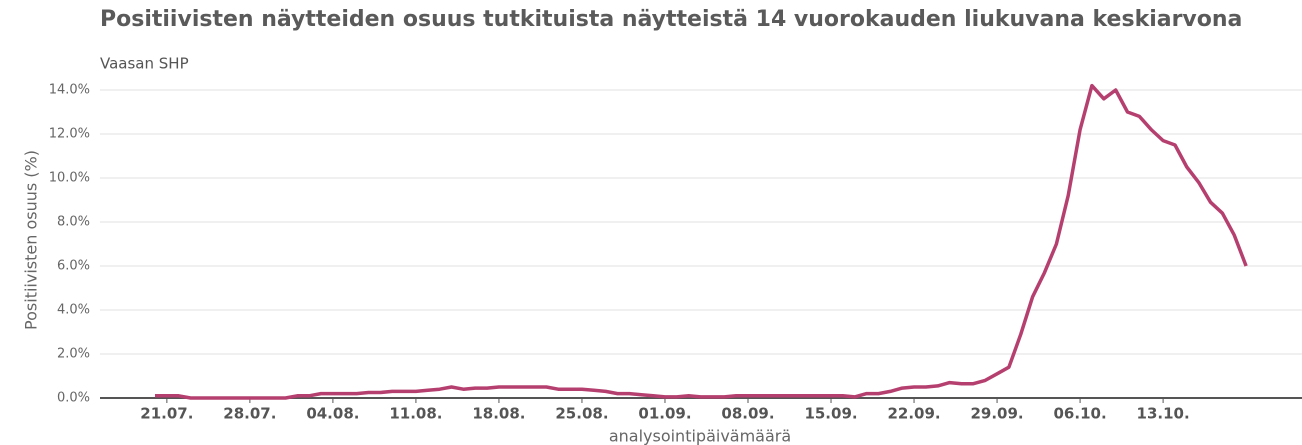 The width and height of the screenshot is (1302, 445). I want to click on y-tick-label: 8.0%, so click(73, 222).